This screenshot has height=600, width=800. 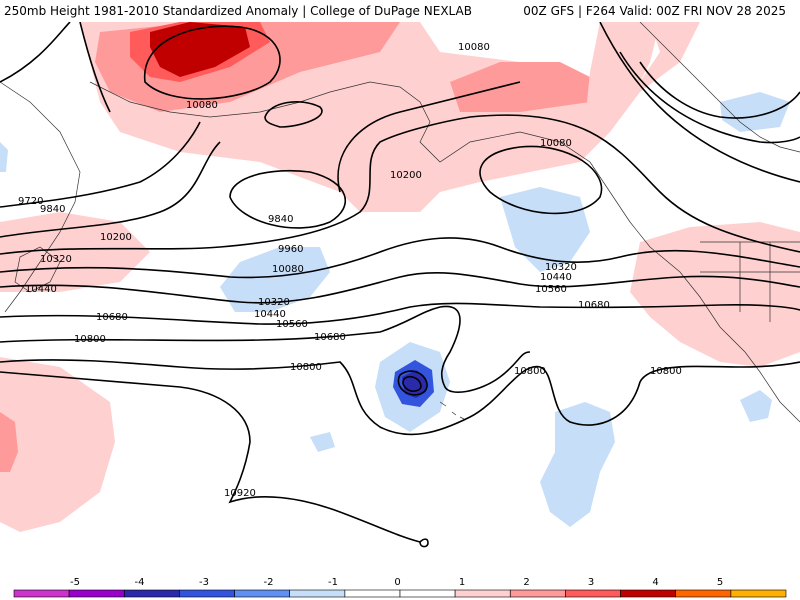 I want to click on colorbar-ticks: -5 -4 -3 -2 -1 0 1 2 3 4 5, so click(x=396, y=582).